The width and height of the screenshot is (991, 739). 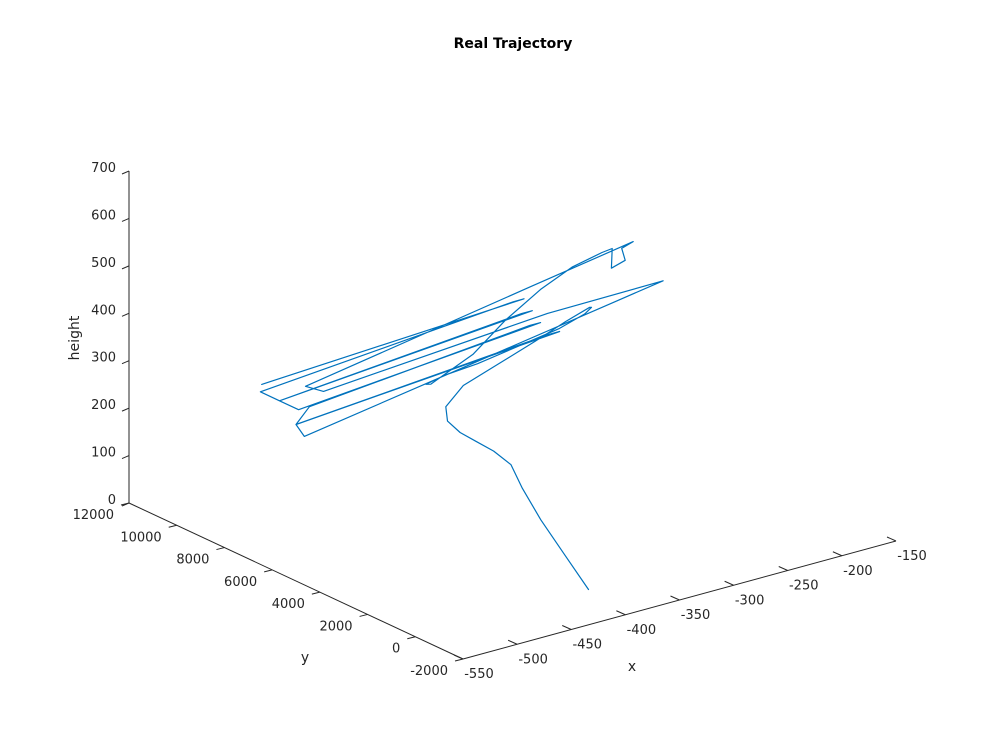 I want to click on x-tick-label: -450, so click(x=587, y=645).